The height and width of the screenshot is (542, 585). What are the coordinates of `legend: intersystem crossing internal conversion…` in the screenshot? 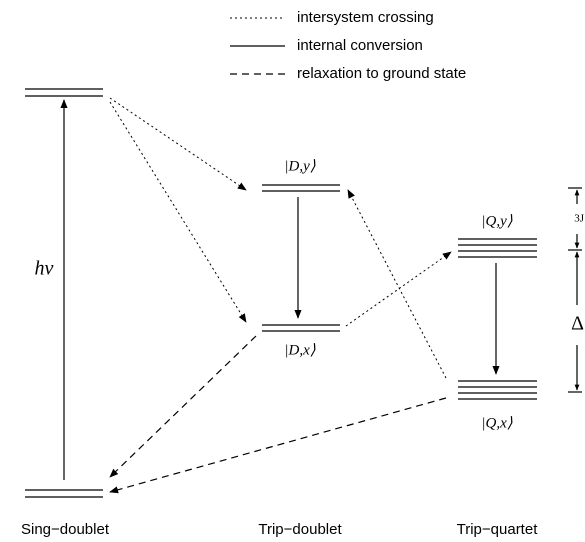 It's located at (348, 45).